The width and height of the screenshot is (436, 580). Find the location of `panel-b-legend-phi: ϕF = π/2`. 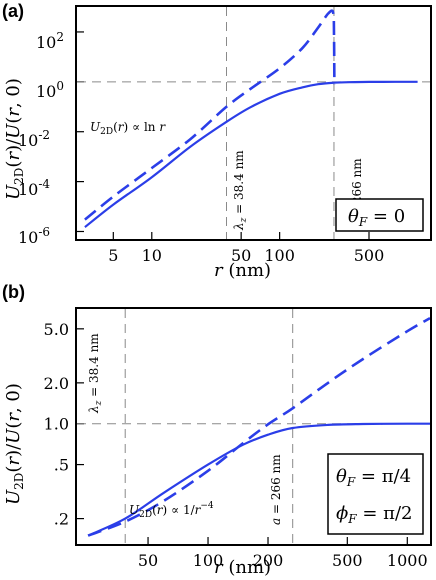

panel-b-legend-phi: ϕF = π/2 is located at coordinates (374, 514).